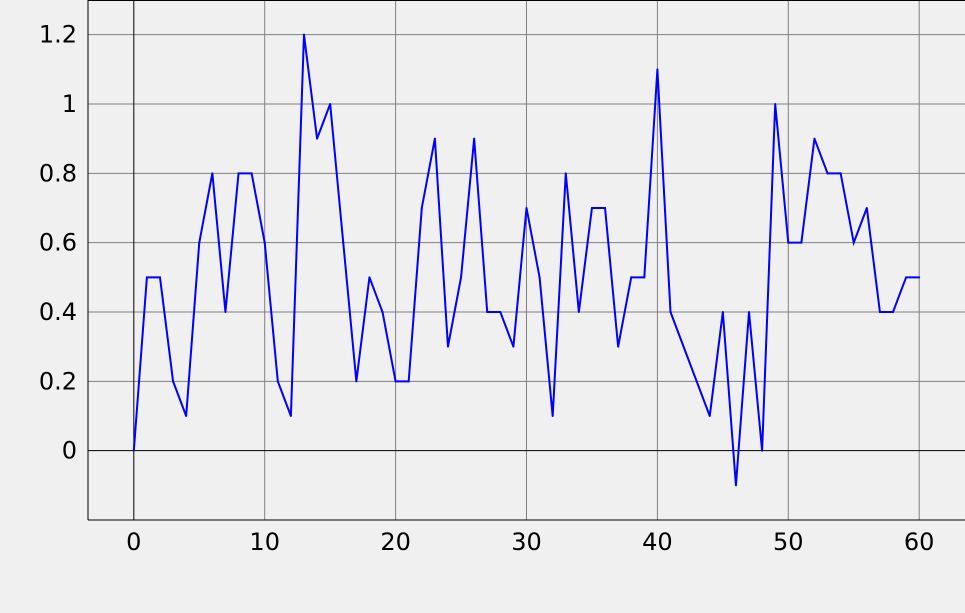 The image size is (965, 613). Describe the element at coordinates (395, 542) in the screenshot. I see `x-tick-label: 20` at that location.